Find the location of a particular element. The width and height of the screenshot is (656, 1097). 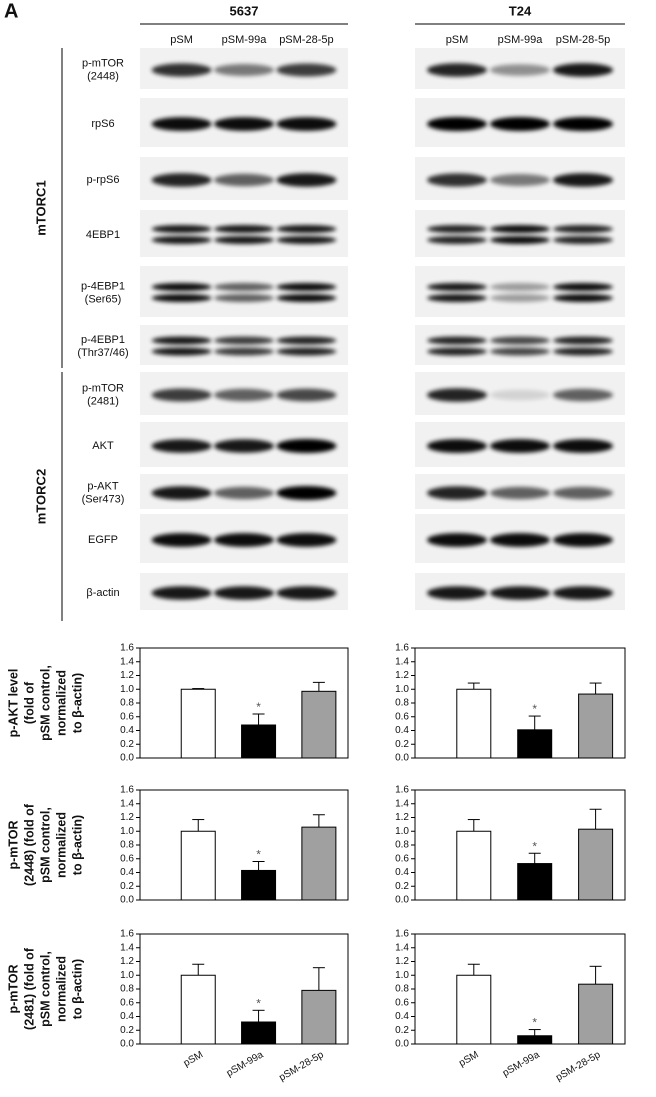

y-axis-label: p-mTOR is located at coordinates (13, 844).